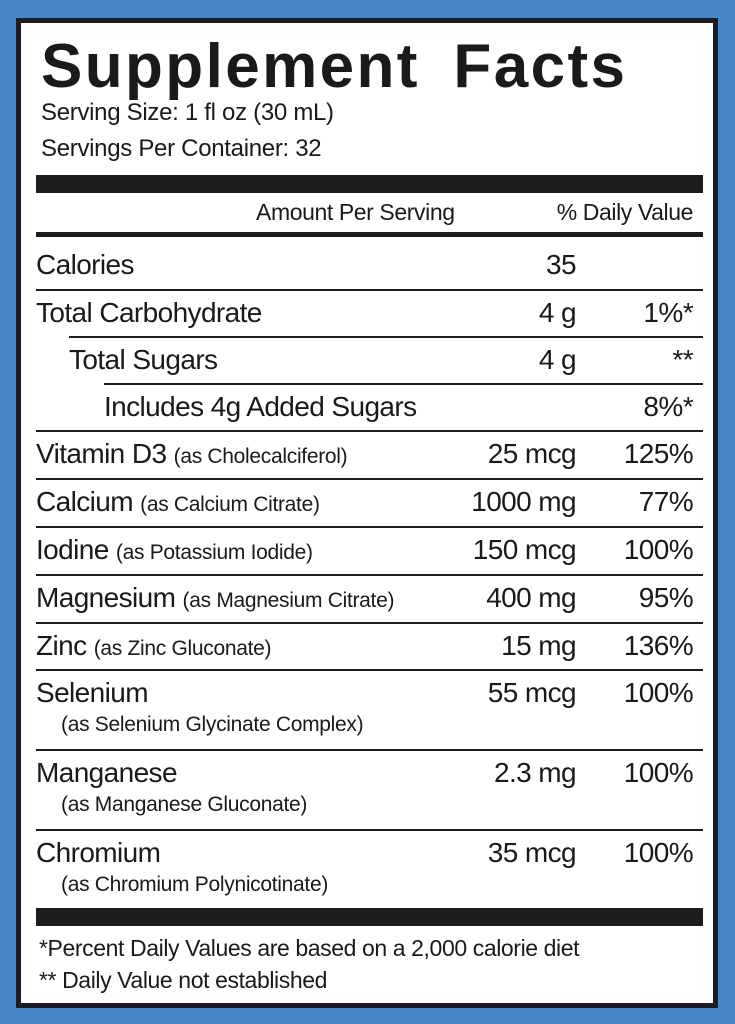  What do you see at coordinates (184, 804) in the screenshot?
I see `nutrient-source: (as Manganese Gluconate)` at bounding box center [184, 804].